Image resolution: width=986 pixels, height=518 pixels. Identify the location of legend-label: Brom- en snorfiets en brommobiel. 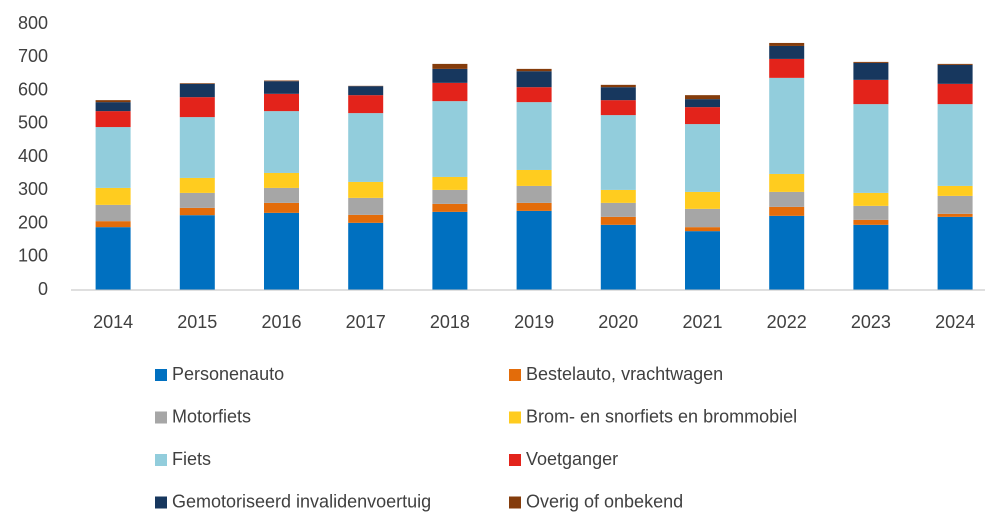
(661, 416).